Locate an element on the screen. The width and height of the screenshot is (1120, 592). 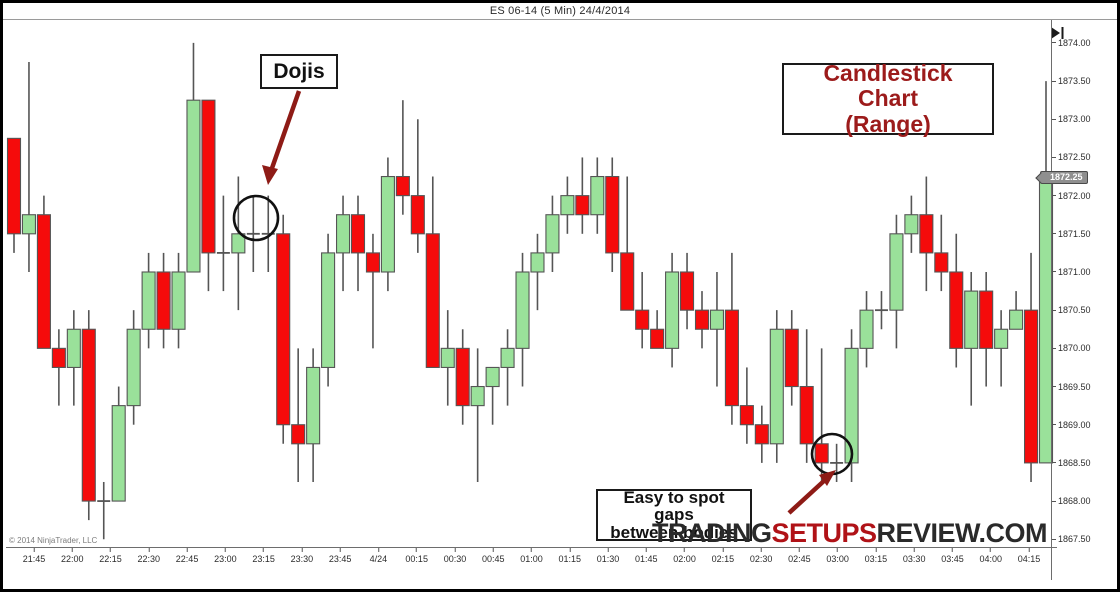
price-axis-tick: 1872.00 is located at coordinates (1071, 196).